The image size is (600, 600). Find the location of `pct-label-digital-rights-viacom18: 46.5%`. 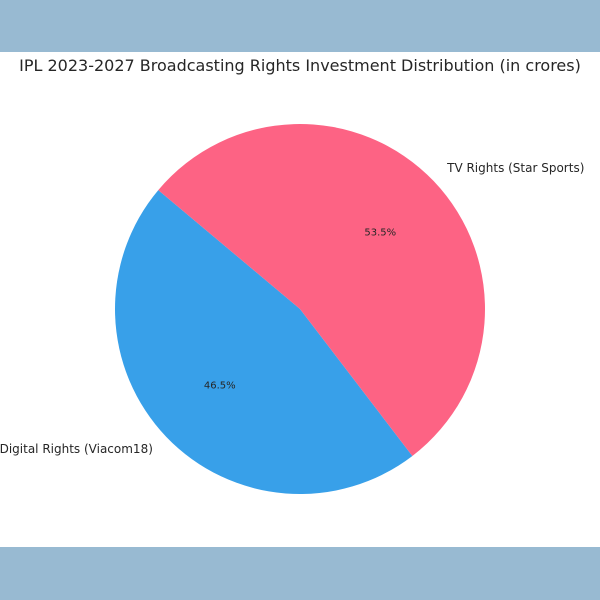

pct-label-digital-rights-viacom18: 46.5% is located at coordinates (220, 386).